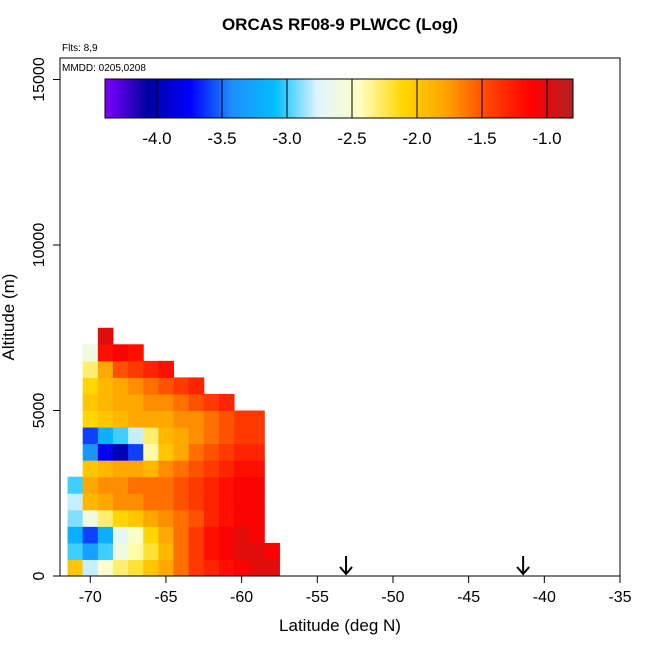 This screenshot has height=655, width=650. I want to click on y-tick-label: 15000, so click(39, 79).